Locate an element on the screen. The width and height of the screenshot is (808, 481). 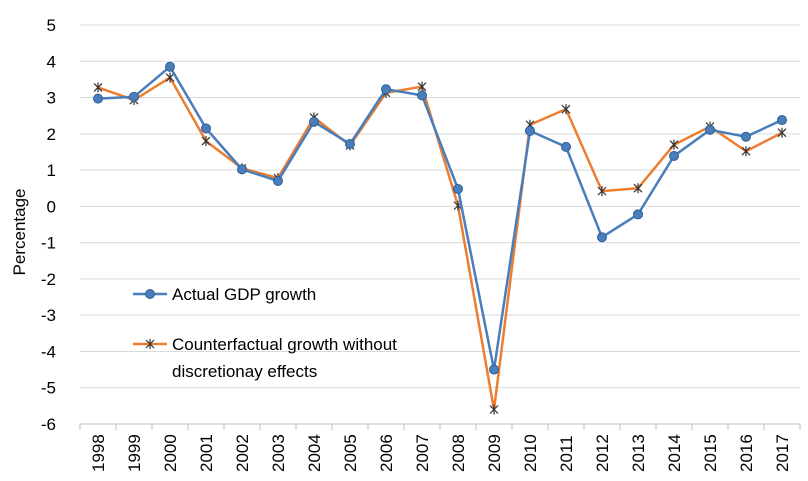
x-tick-label: 2011 is located at coordinates (566, 453).